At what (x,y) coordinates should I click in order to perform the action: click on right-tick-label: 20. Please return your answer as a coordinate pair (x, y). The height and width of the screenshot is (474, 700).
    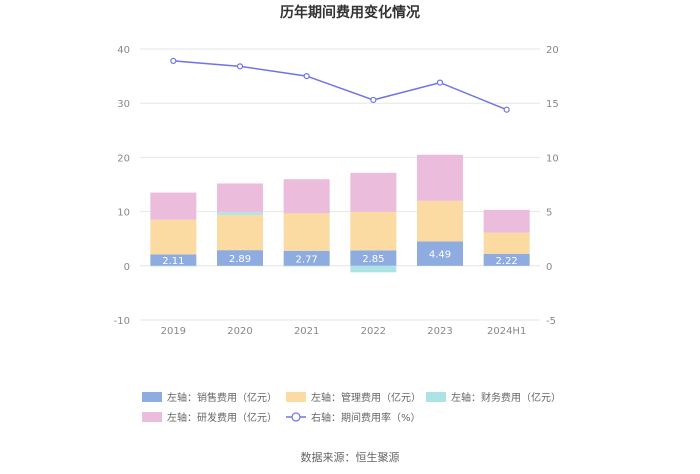
    Looking at the image, I should click on (552, 50).